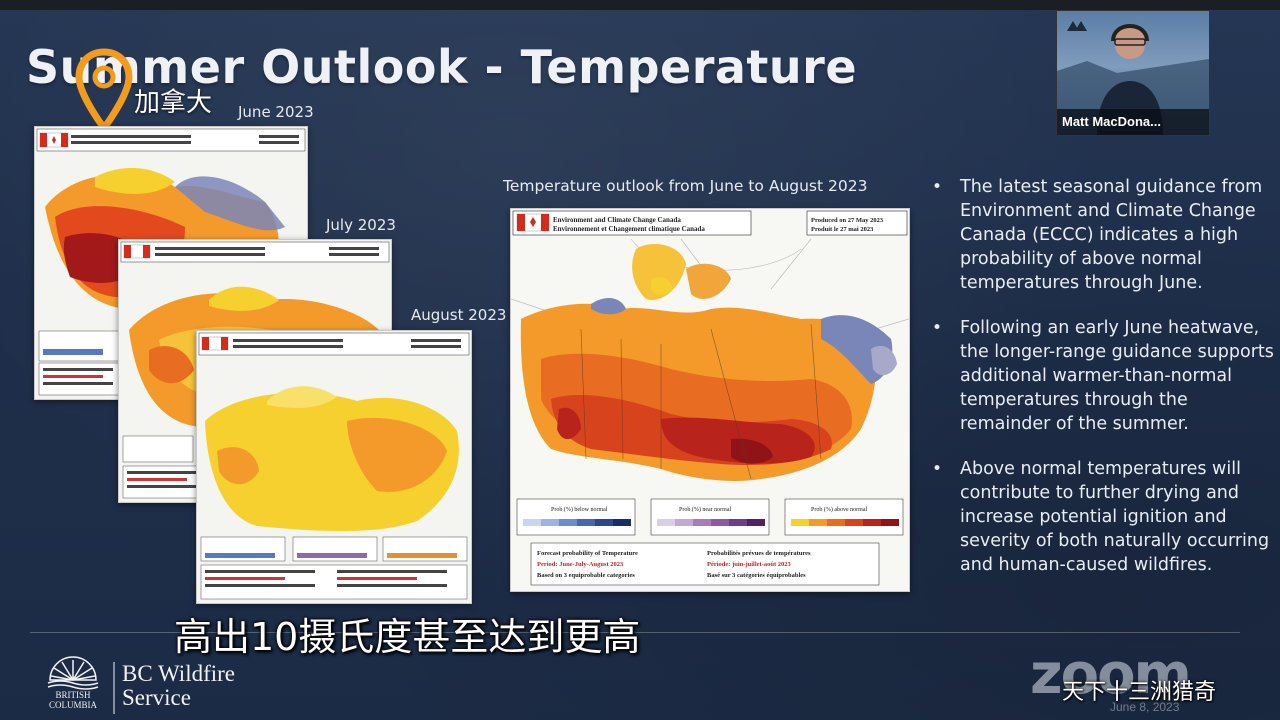 This screenshot has width=1280, height=720. What do you see at coordinates (759, 553) in the screenshot?
I see `footer-right-1: Probabilités prévues de températures` at bounding box center [759, 553].